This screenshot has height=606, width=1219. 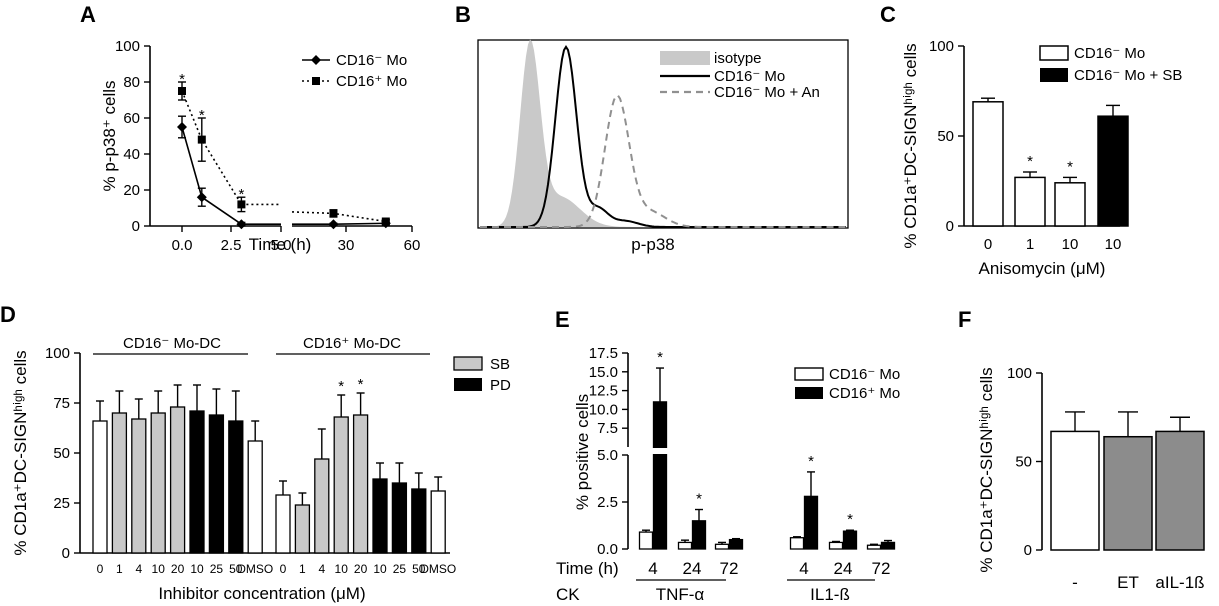 What do you see at coordinates (830, 594) in the screenshot?
I see `panel-e-cytokine-il1b: IL1-ß` at bounding box center [830, 594].